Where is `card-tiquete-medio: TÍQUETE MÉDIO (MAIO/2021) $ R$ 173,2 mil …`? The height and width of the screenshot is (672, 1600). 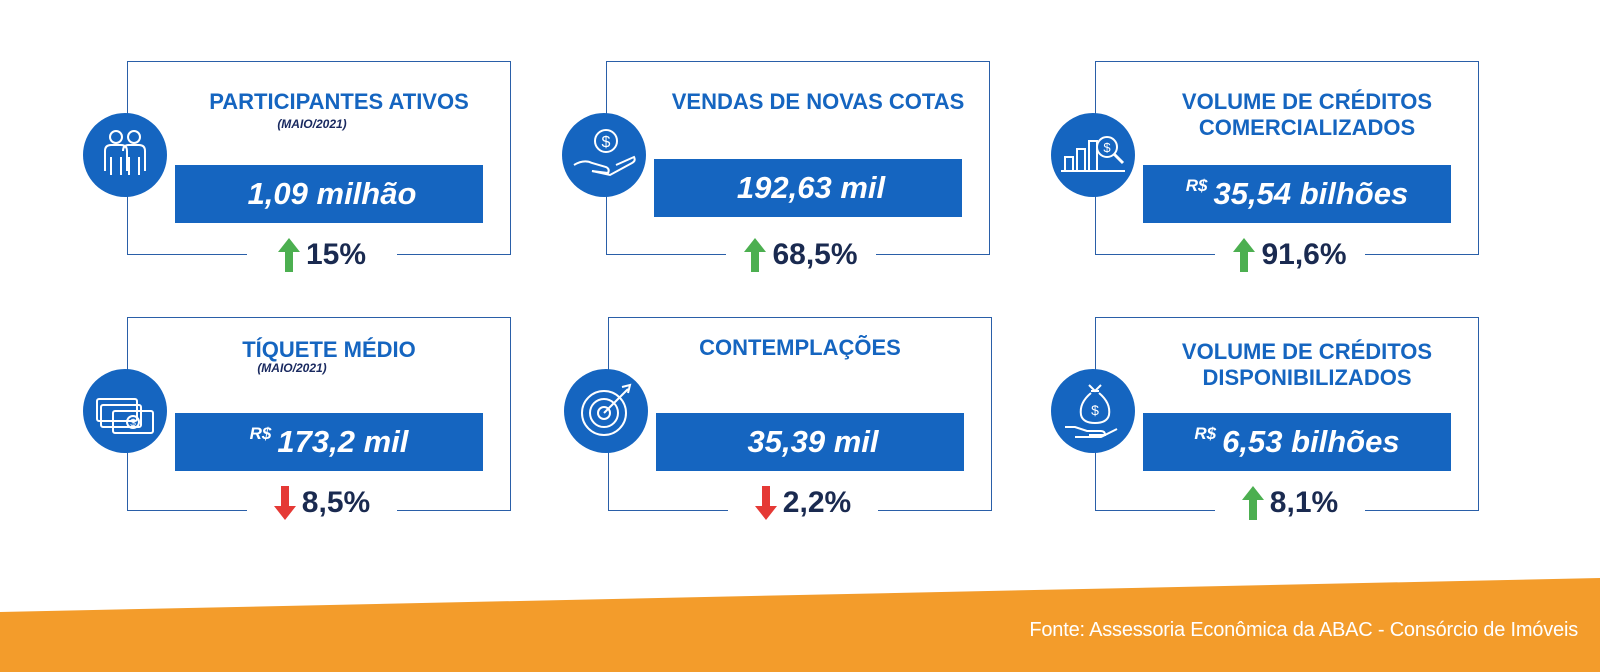 card-tiquete-medio: TÍQUETE MÉDIO (MAIO/2021) $ R$ 173,2 mil … is located at coordinates (297, 420).